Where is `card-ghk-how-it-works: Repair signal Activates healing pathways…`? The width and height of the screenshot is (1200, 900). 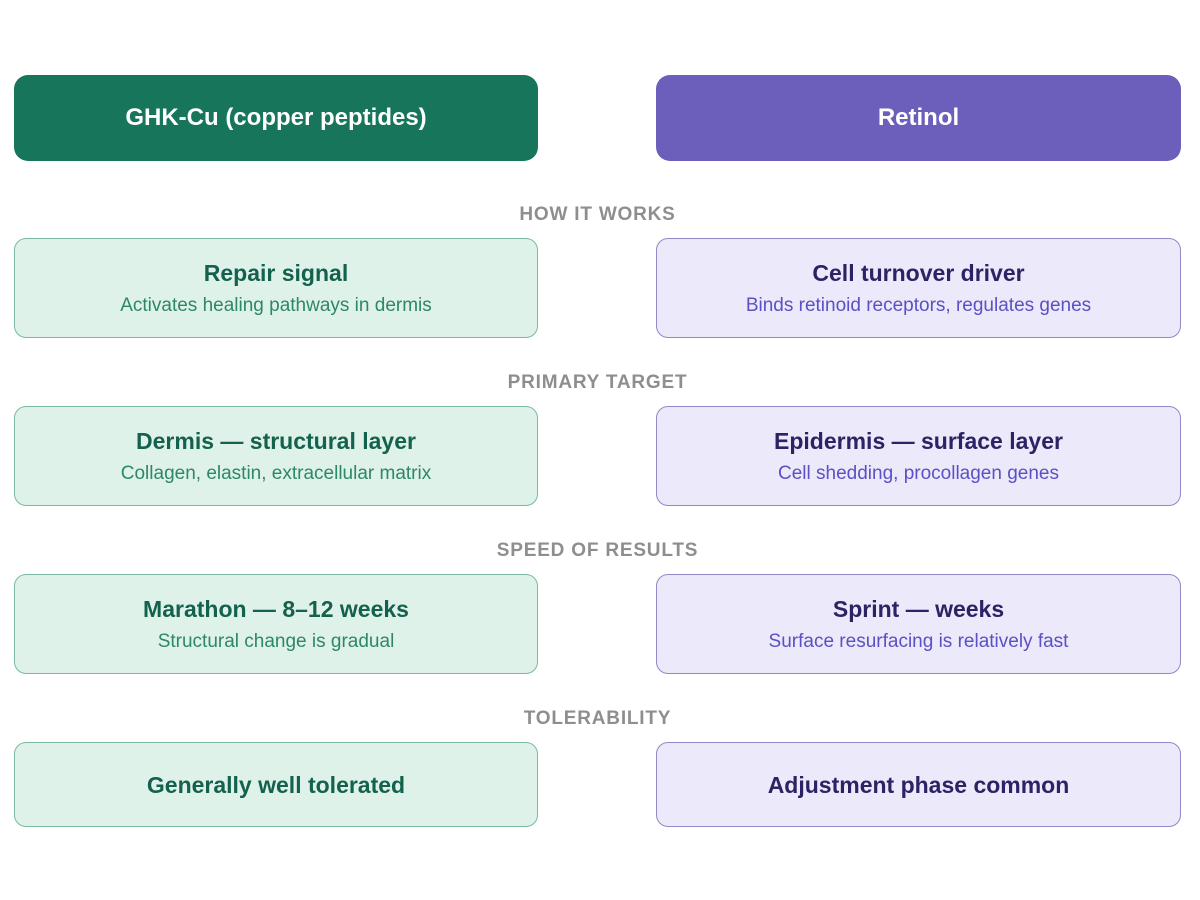 card-ghk-how-it-works: Repair signal Activates healing pathways… is located at coordinates (276, 288).